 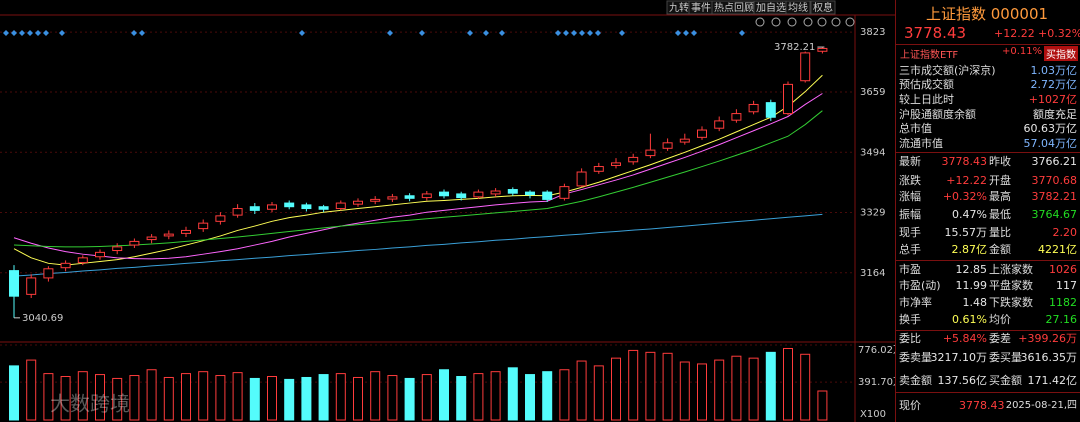 I want to click on label: 三市成交额(沪深京), so click(x=947, y=70).